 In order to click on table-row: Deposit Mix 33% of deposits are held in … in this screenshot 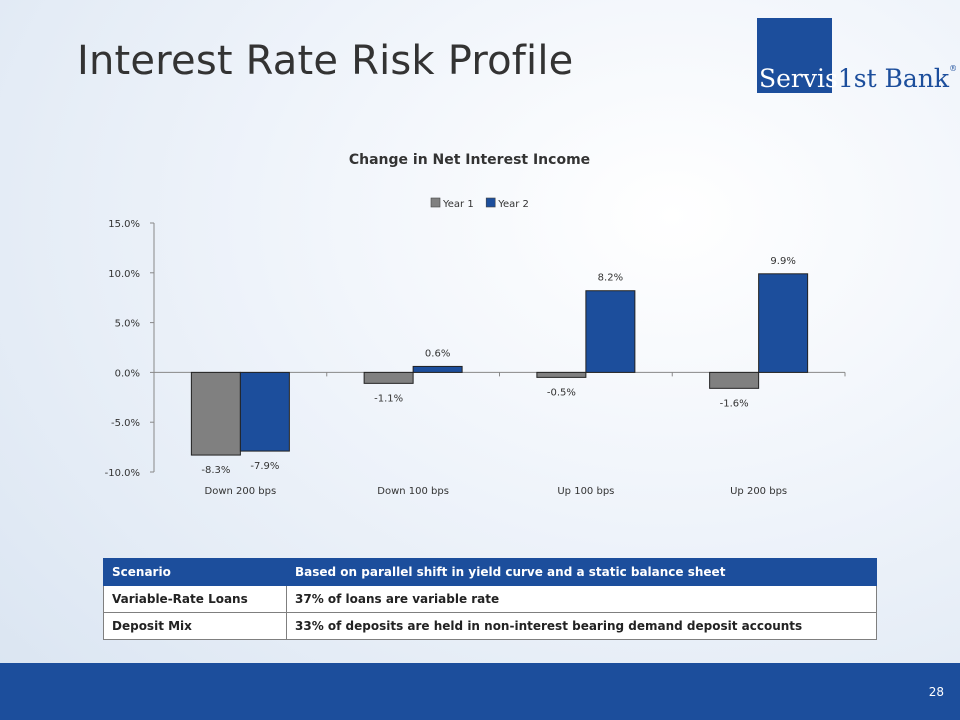, I will do `click(490, 626)`.